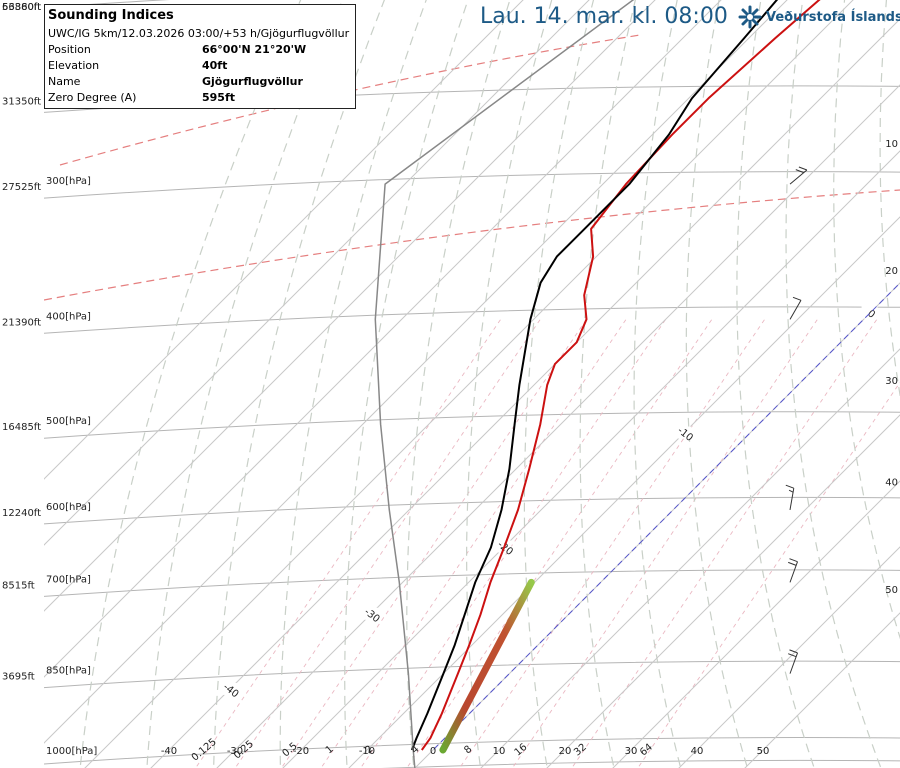 The image size is (900, 768). I want to click on mixing-ratio-label: 4, so click(416, 750).